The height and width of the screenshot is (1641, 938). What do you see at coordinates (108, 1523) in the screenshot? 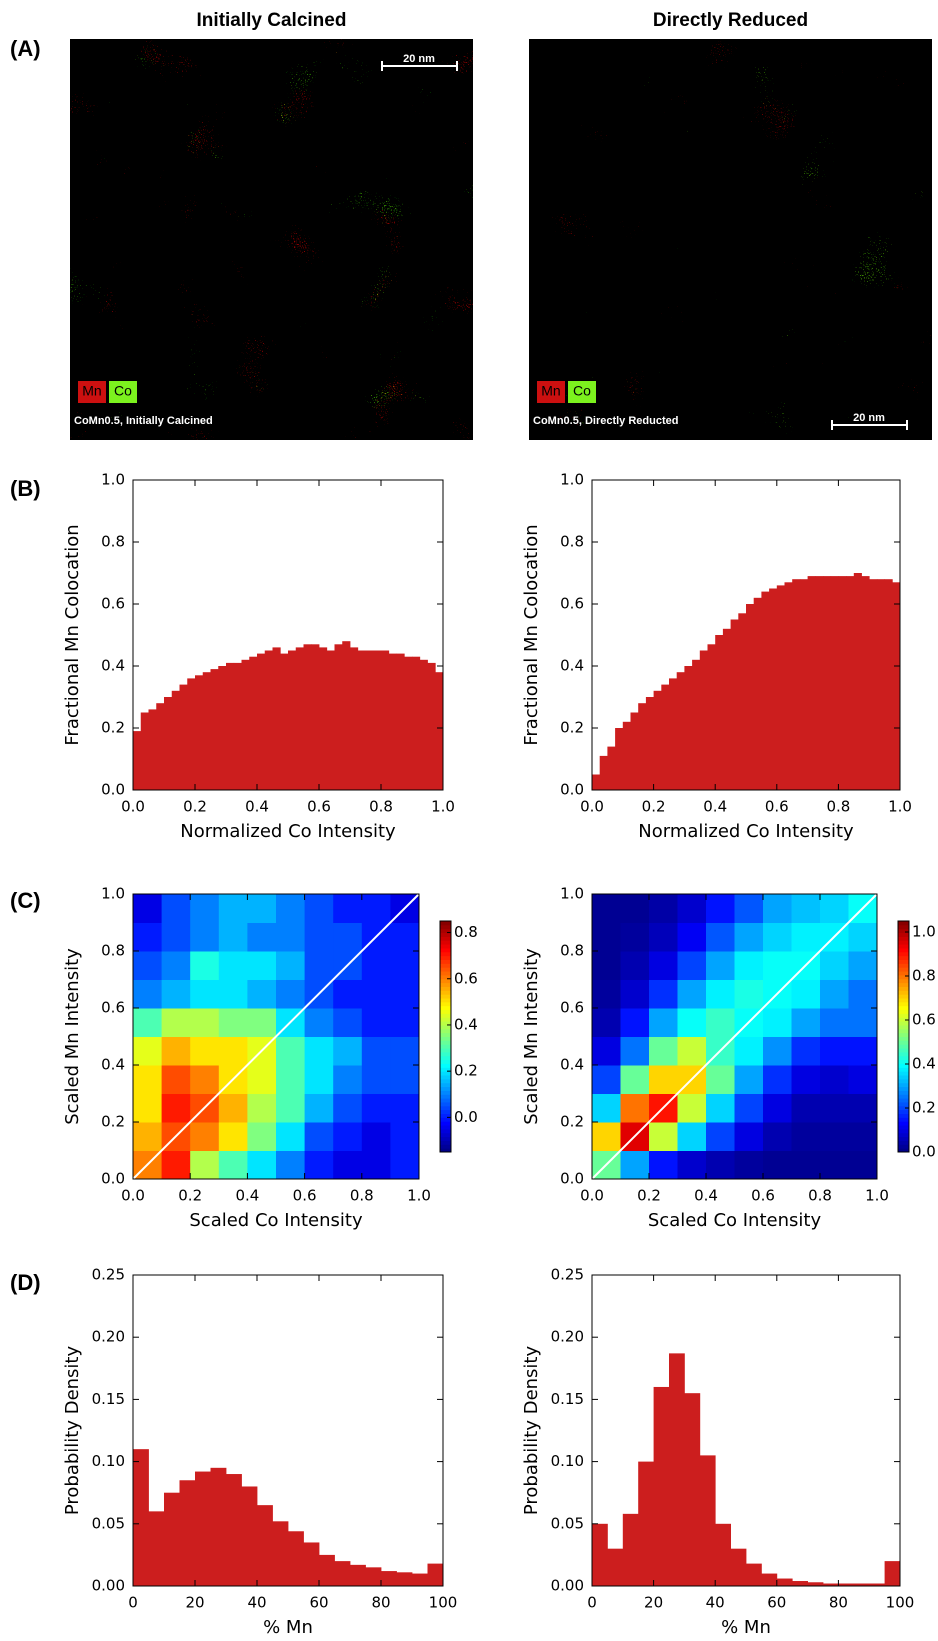
I see `y-tick-label: 0.05` at bounding box center [108, 1523].